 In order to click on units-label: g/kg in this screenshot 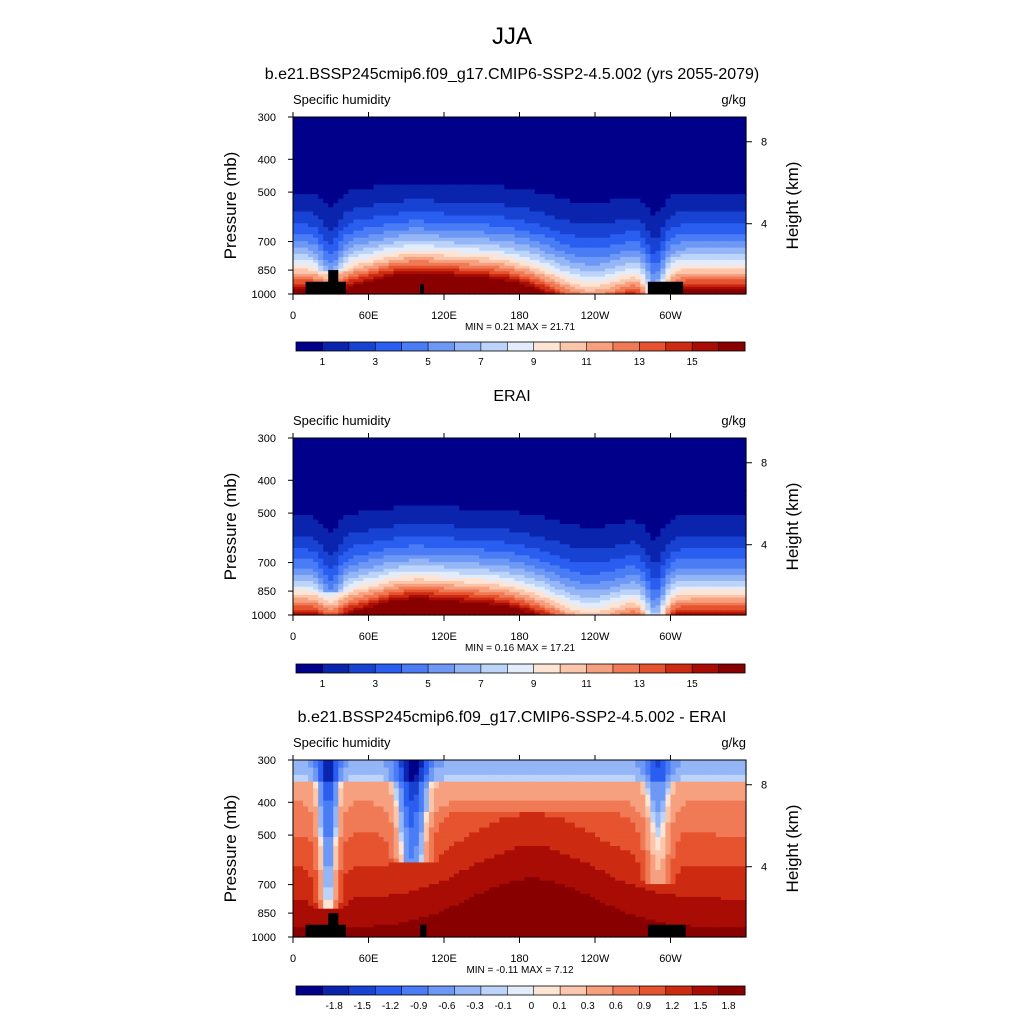, I will do `click(733, 420)`.